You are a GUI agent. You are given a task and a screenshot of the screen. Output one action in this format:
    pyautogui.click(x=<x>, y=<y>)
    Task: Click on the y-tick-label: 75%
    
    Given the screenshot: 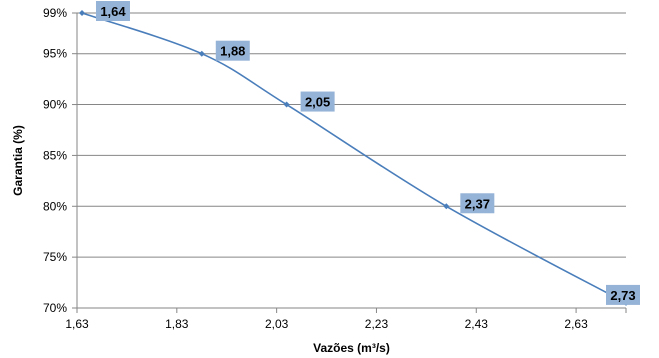 What is the action you would take?
    pyautogui.click(x=55, y=257)
    